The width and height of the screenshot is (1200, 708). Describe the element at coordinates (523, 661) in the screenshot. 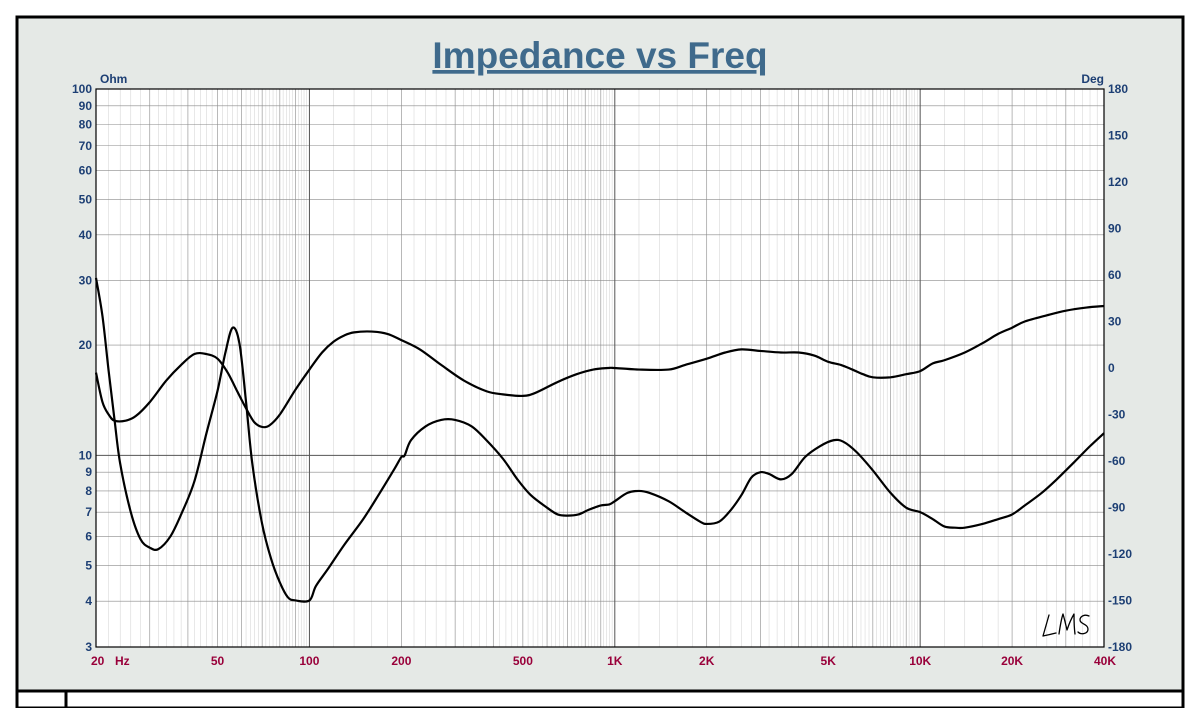

I see `x-tick-label: 500` at that location.